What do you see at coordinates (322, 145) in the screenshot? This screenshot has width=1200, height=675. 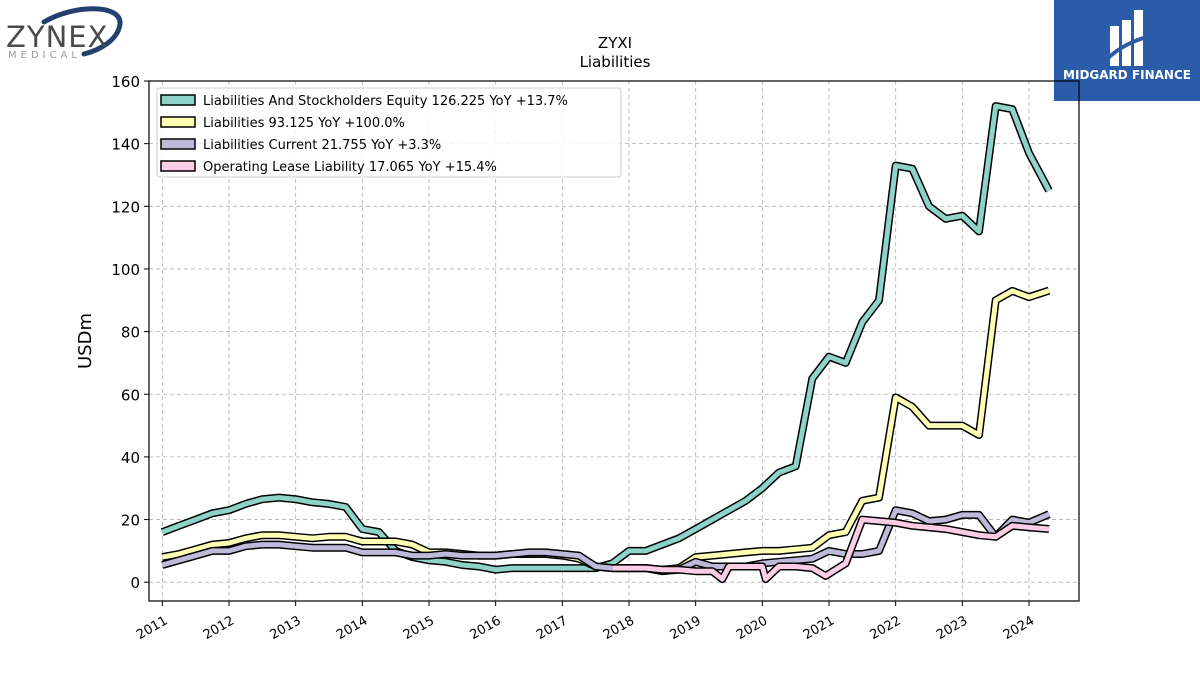 I see `legend-label-liabilities-current: Liabilities Current 21.755 YoY +3.3%` at bounding box center [322, 145].